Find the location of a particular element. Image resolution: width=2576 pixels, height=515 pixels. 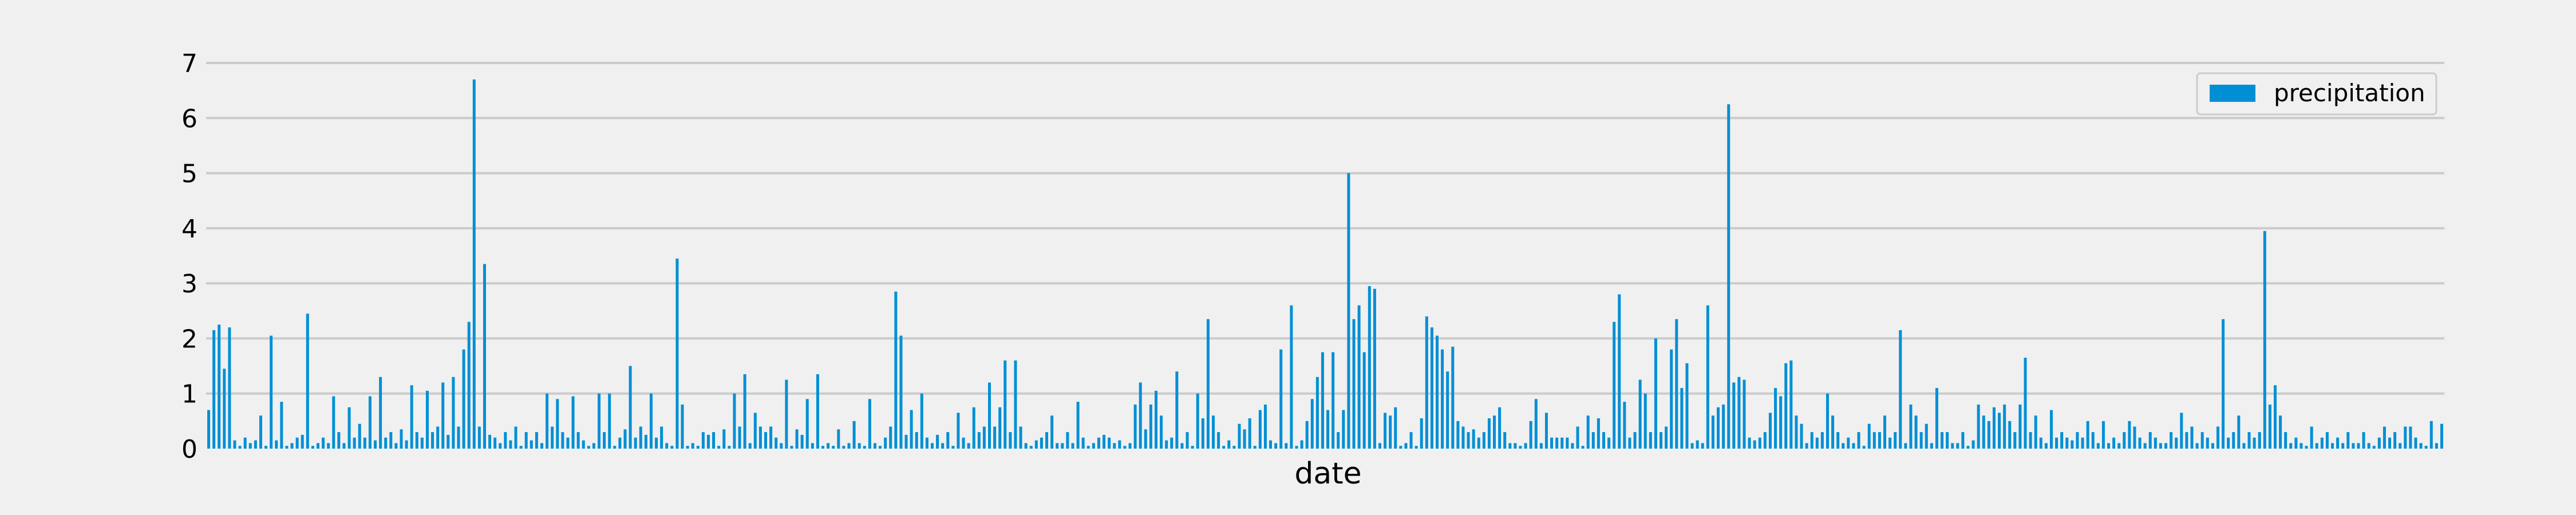

y-tick-label: 2 is located at coordinates (189, 339).